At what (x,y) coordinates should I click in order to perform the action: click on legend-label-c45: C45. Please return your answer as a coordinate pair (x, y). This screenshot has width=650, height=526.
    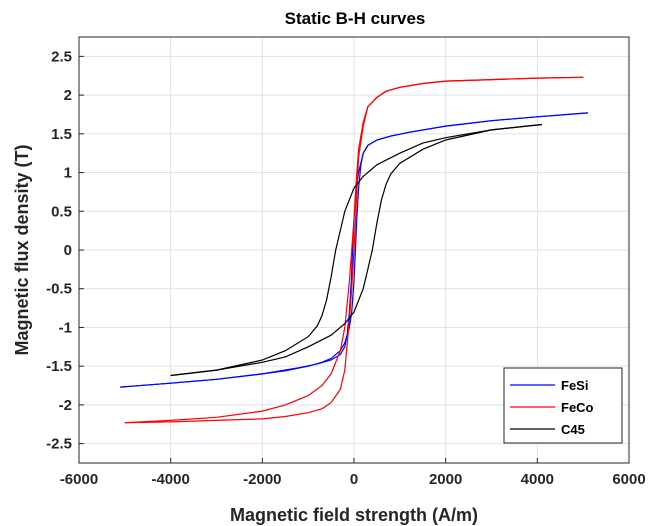
    Looking at the image, I should click on (573, 429).